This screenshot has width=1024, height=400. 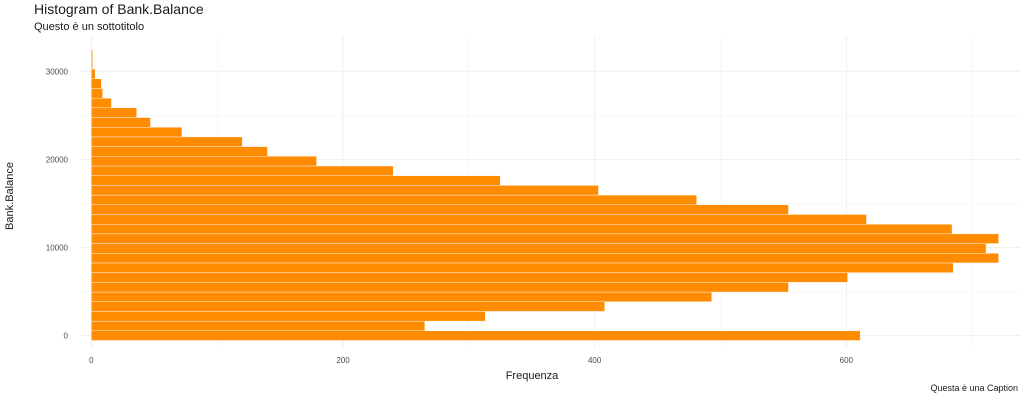 What do you see at coordinates (595, 360) in the screenshot?
I see `x-tick-label: 400` at bounding box center [595, 360].